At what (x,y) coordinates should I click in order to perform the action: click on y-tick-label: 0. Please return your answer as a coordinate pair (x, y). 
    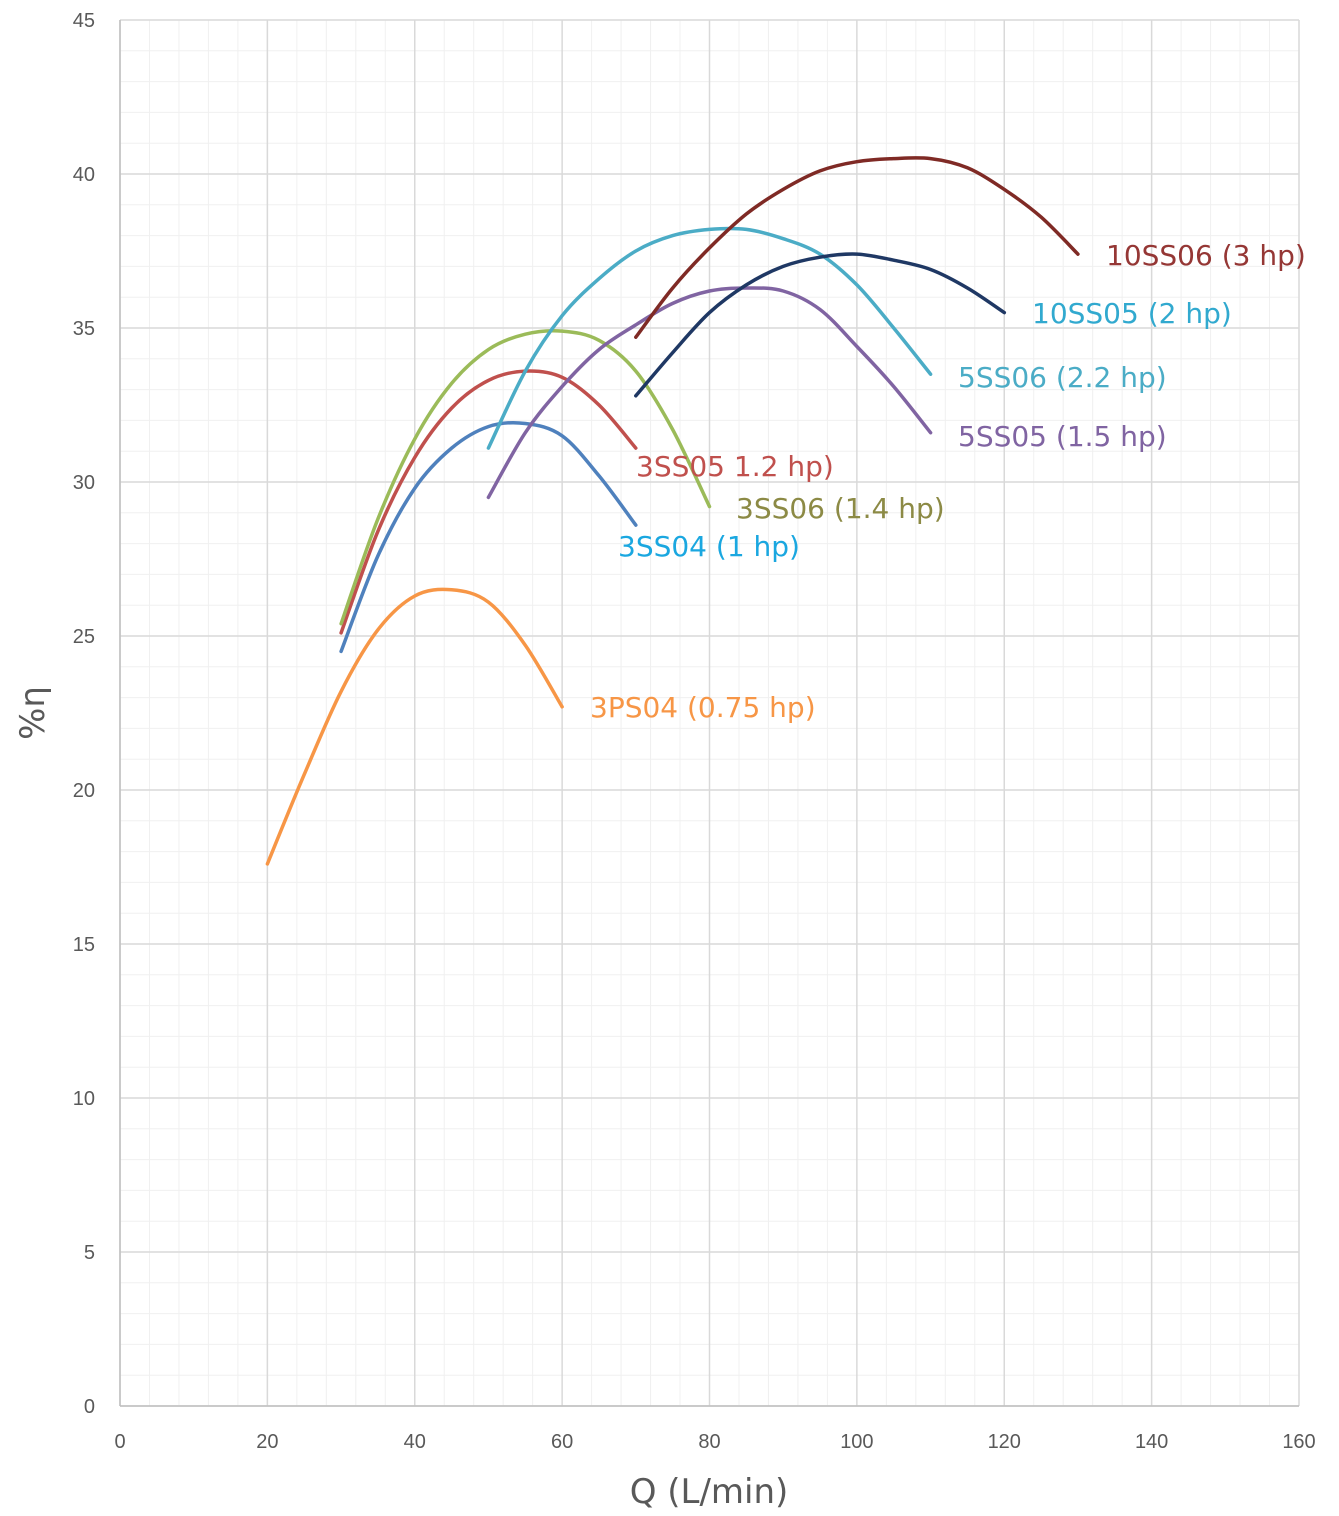
    Looking at the image, I should click on (89, 1407).